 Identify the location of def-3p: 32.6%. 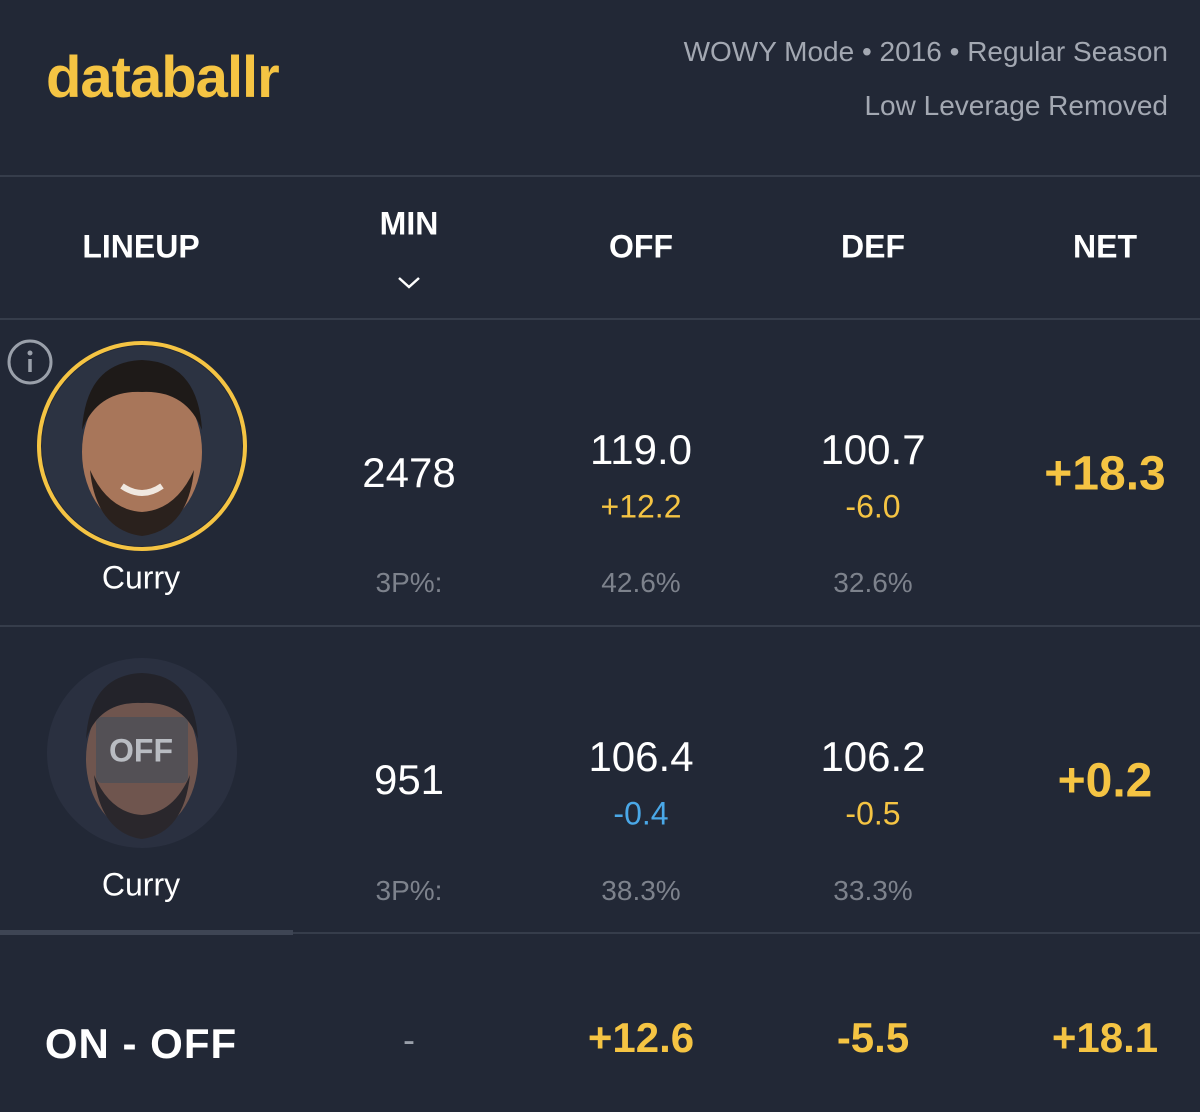
(873, 582).